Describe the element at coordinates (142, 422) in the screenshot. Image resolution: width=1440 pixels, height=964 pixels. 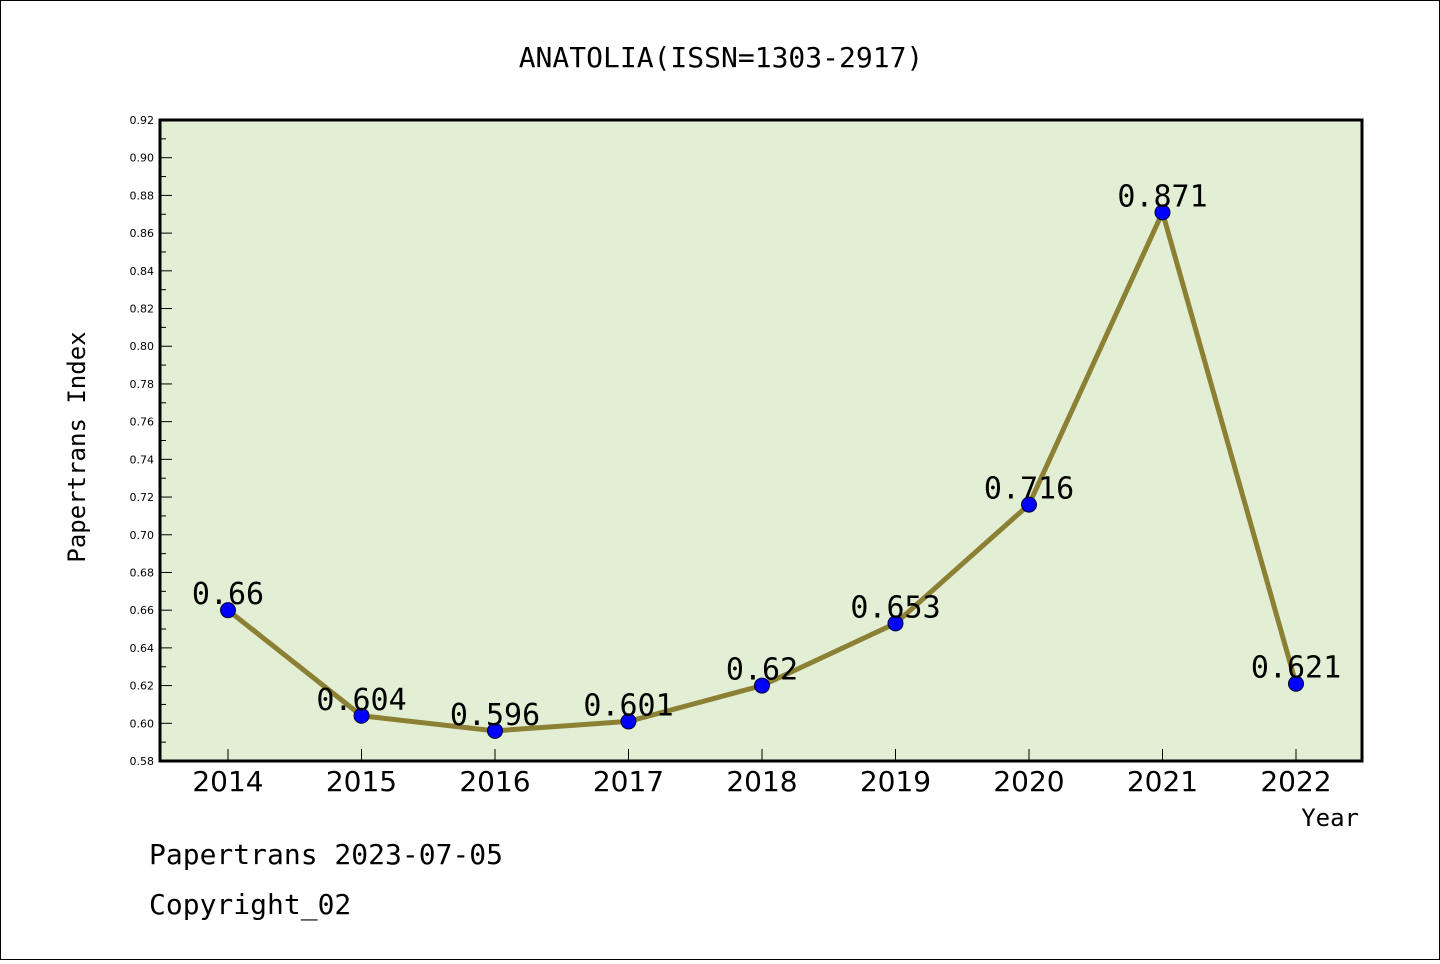
I see `y-tick-label: 0.76` at that location.